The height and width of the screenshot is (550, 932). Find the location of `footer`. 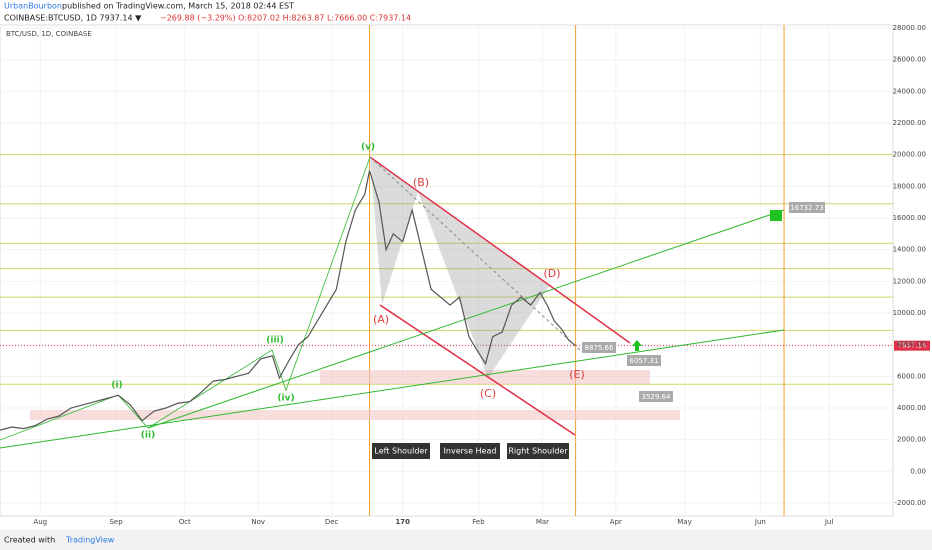

footer is located at coordinates (466, 540).